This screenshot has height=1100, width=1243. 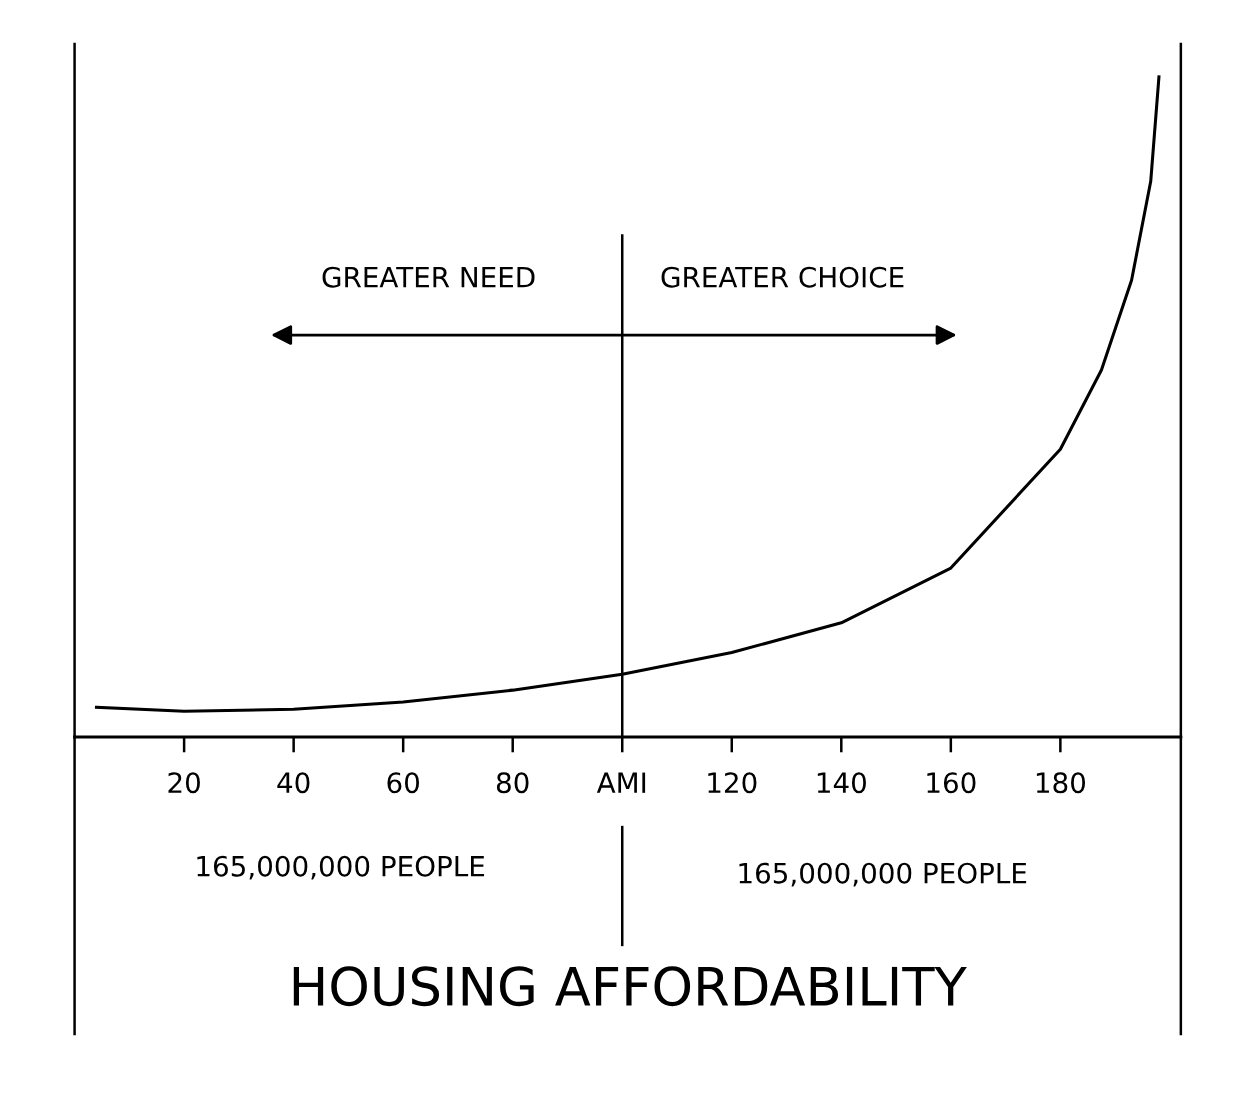 What do you see at coordinates (403, 783) in the screenshot?
I see `x-tick-label: 60` at bounding box center [403, 783].